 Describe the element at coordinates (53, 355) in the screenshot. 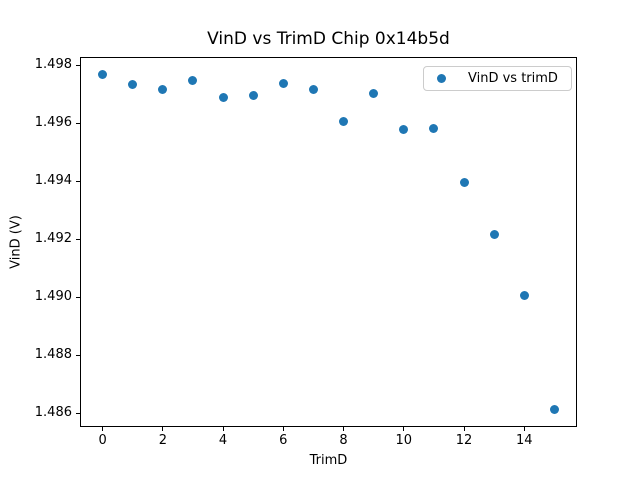

I see `y-tick-label: 1.488` at that location.